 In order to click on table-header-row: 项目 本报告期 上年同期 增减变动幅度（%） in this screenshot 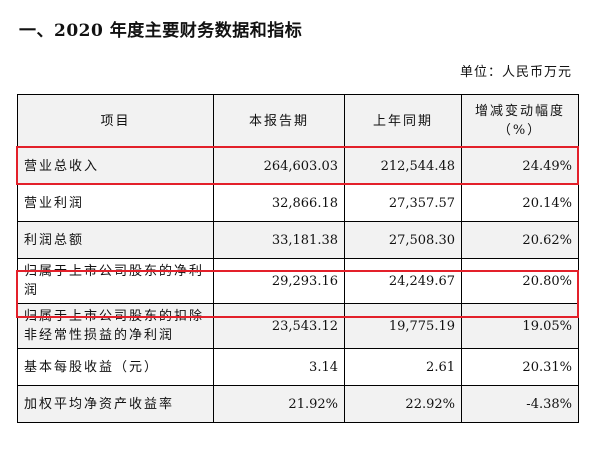, I will do `click(298, 121)`.